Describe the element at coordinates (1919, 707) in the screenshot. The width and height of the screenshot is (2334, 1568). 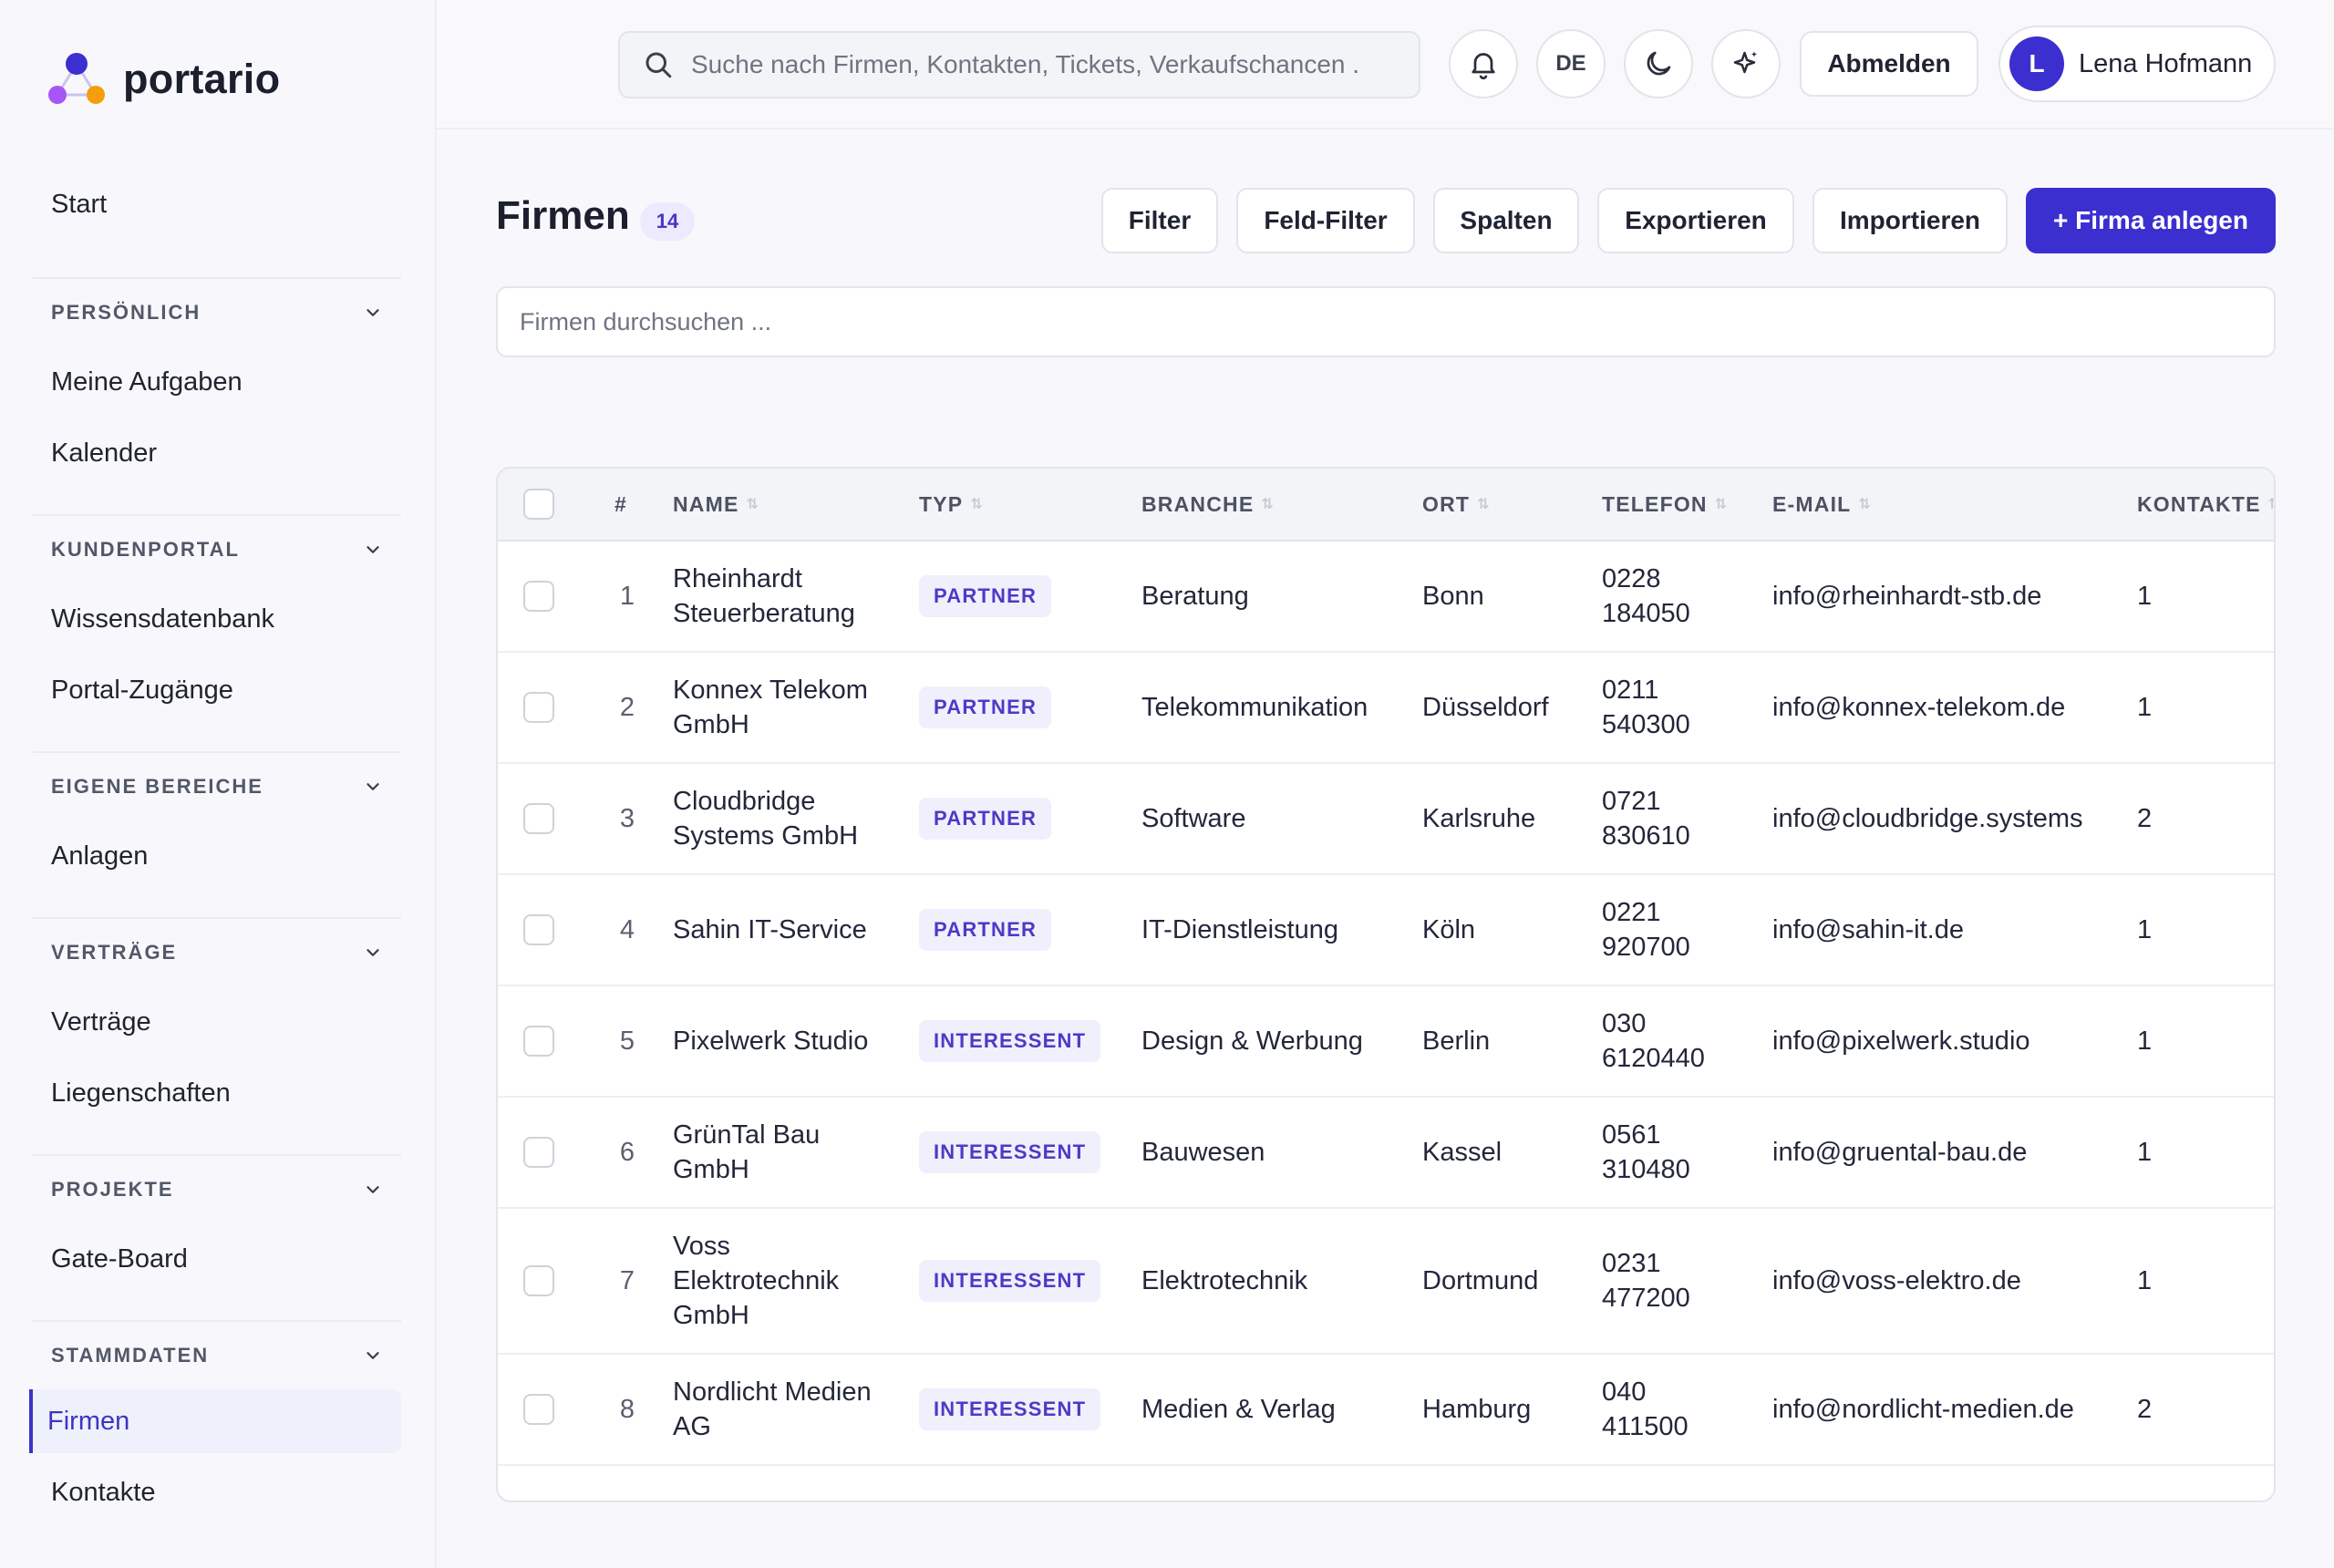
I see `email-cell: info@konnex-telekom.de` at that location.